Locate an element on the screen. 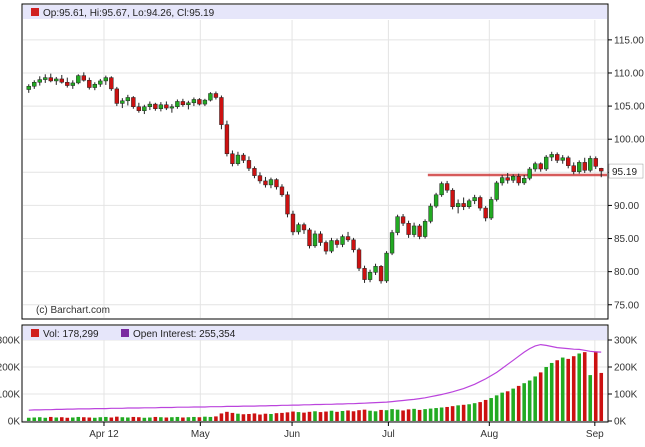  x-tick-label: May is located at coordinates (200, 434).